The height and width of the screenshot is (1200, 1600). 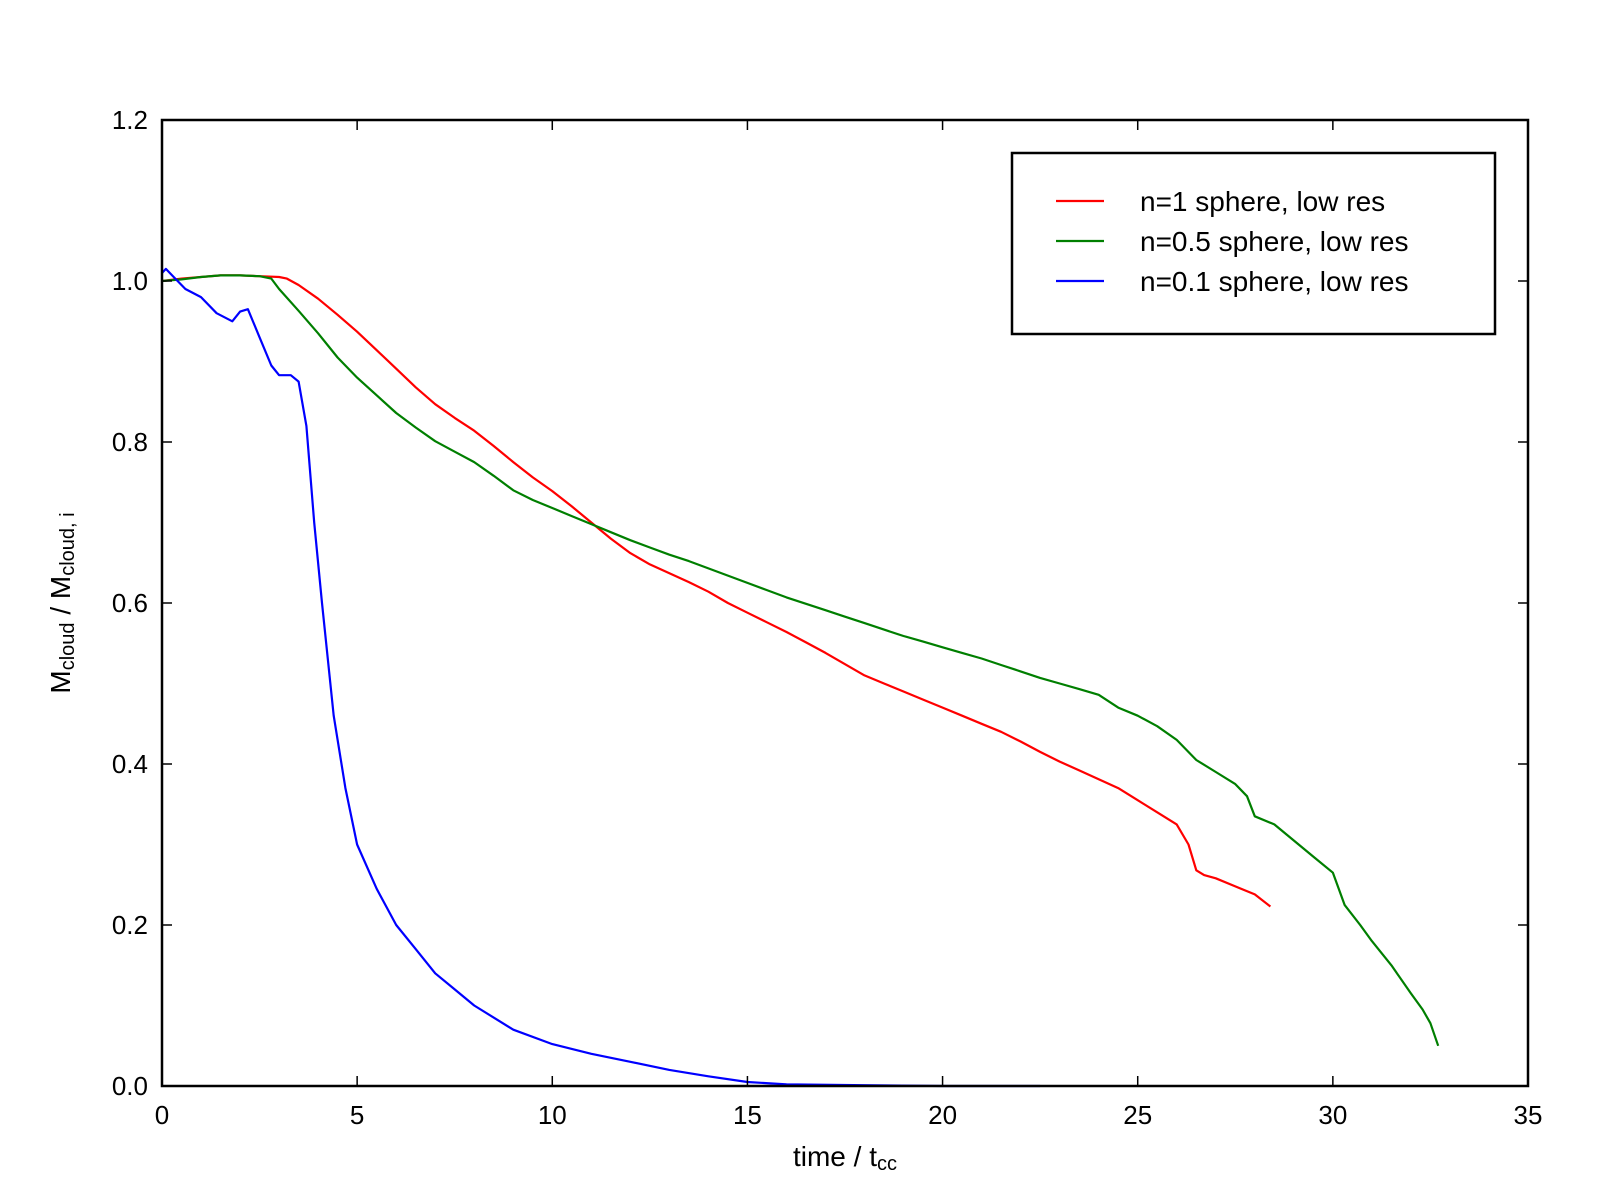 I want to click on legend-box, so click(x=1253, y=243).